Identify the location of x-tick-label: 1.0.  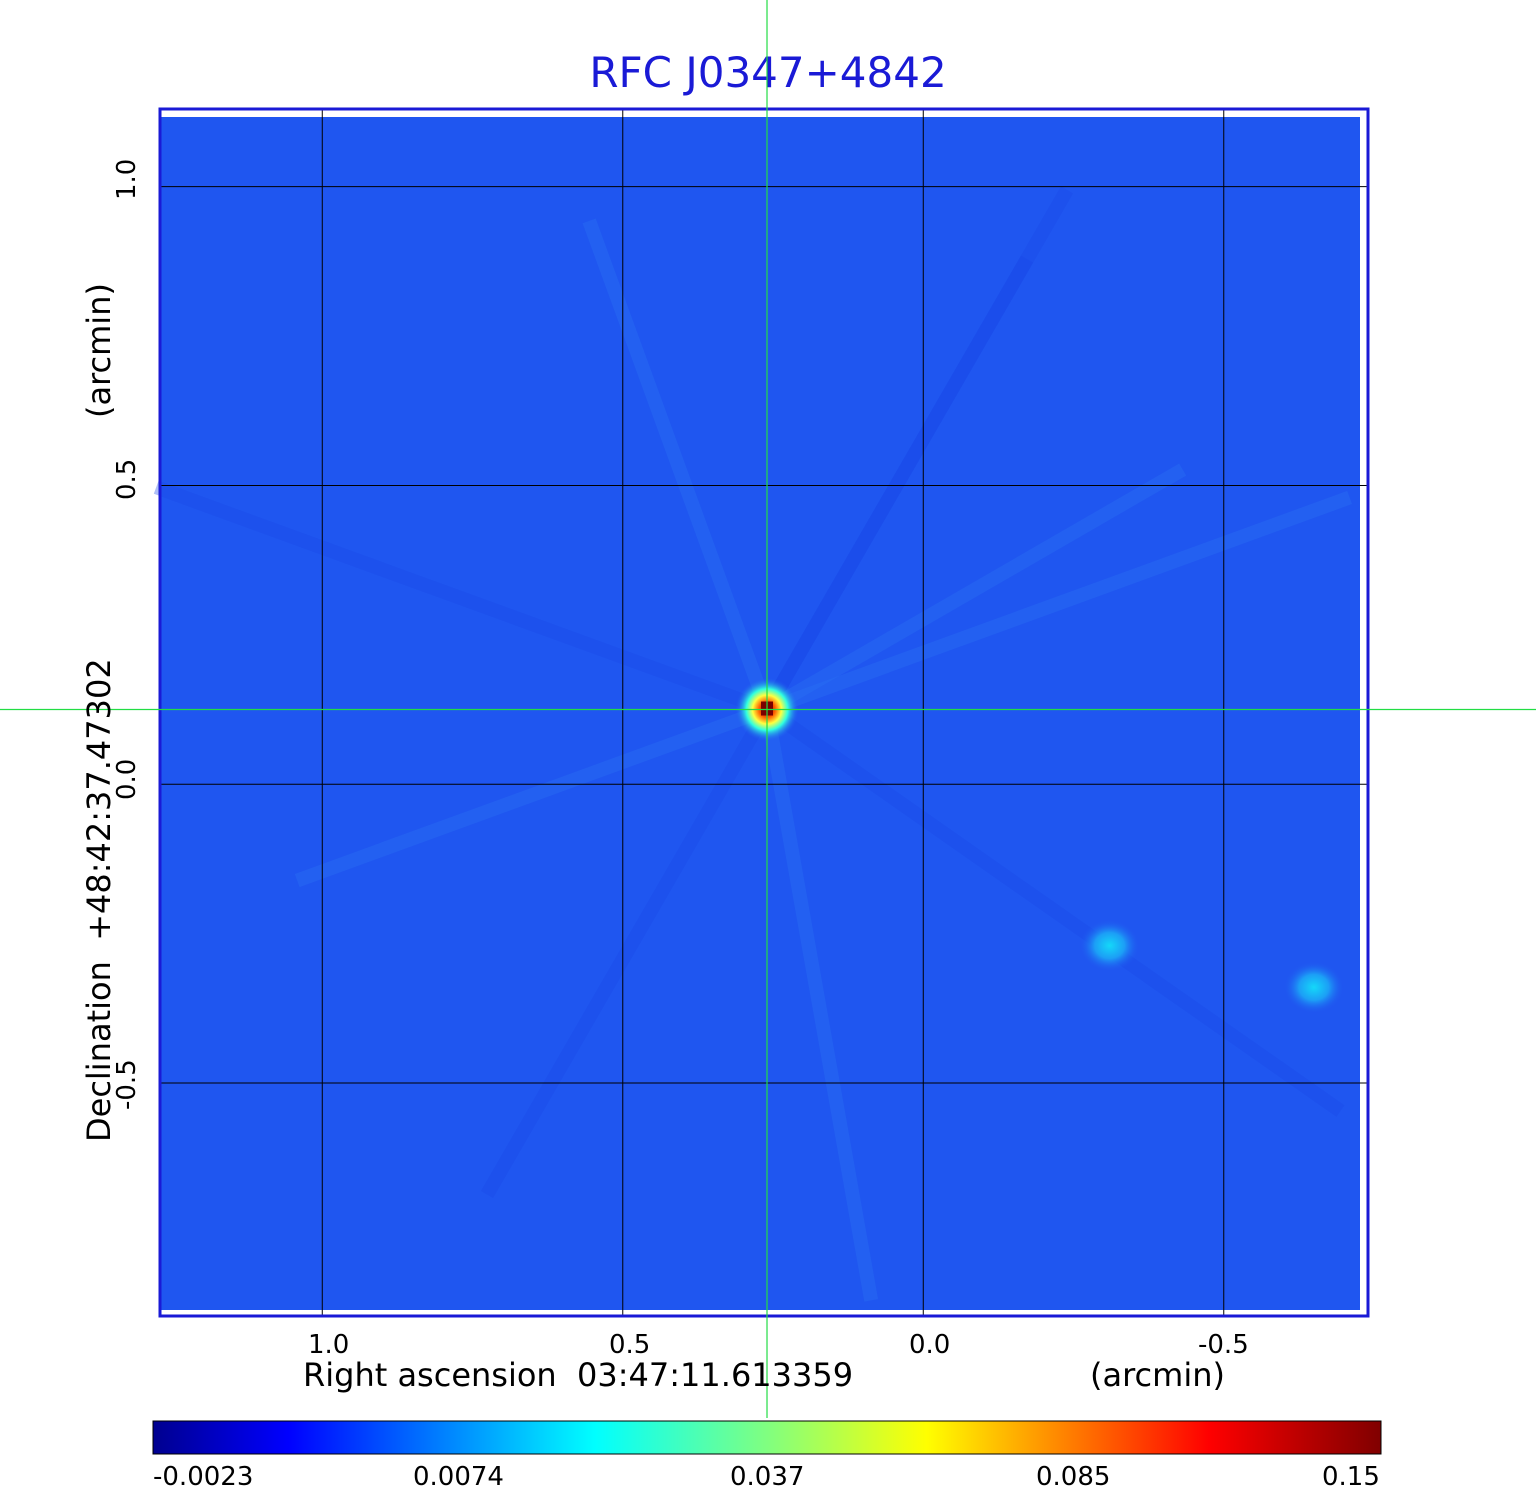
(329, 1345).